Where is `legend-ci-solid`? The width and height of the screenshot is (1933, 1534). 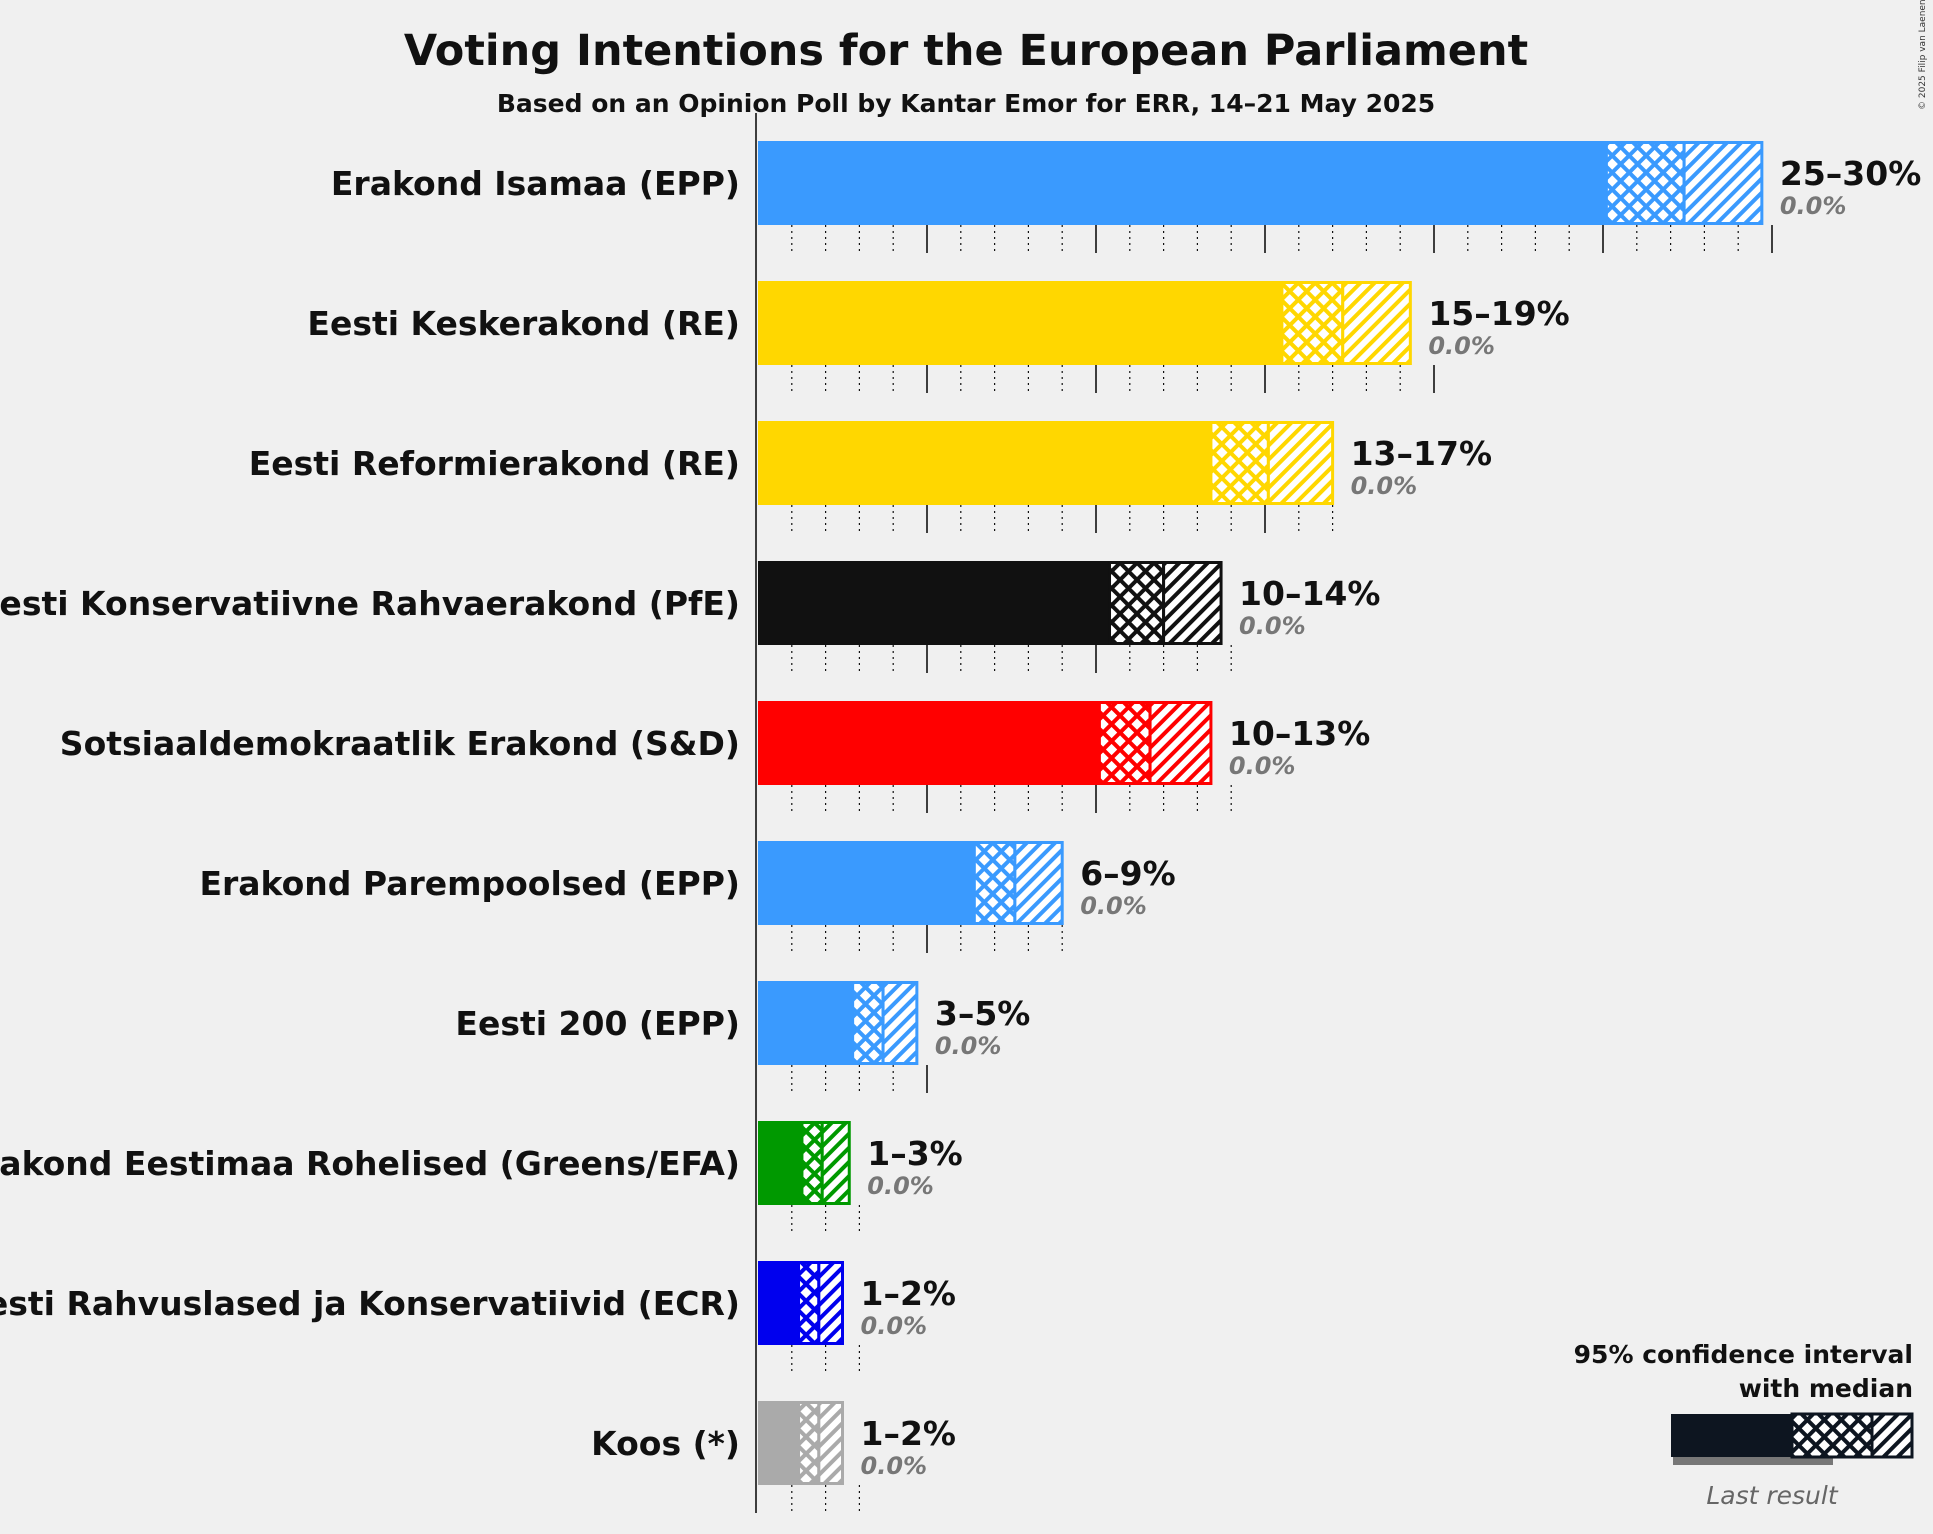
legend-ci-solid is located at coordinates (1731, 1435).